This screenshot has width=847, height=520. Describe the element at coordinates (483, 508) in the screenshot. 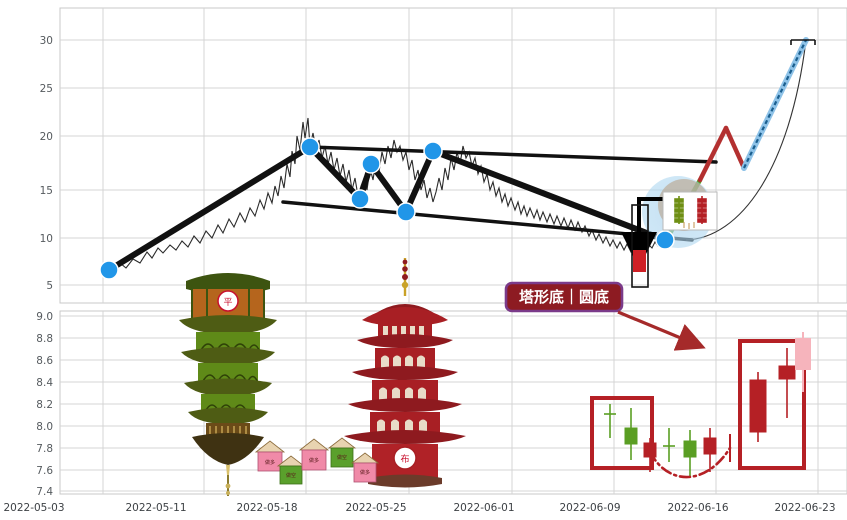

I see `xtick-4: 2022-06-01` at that location.